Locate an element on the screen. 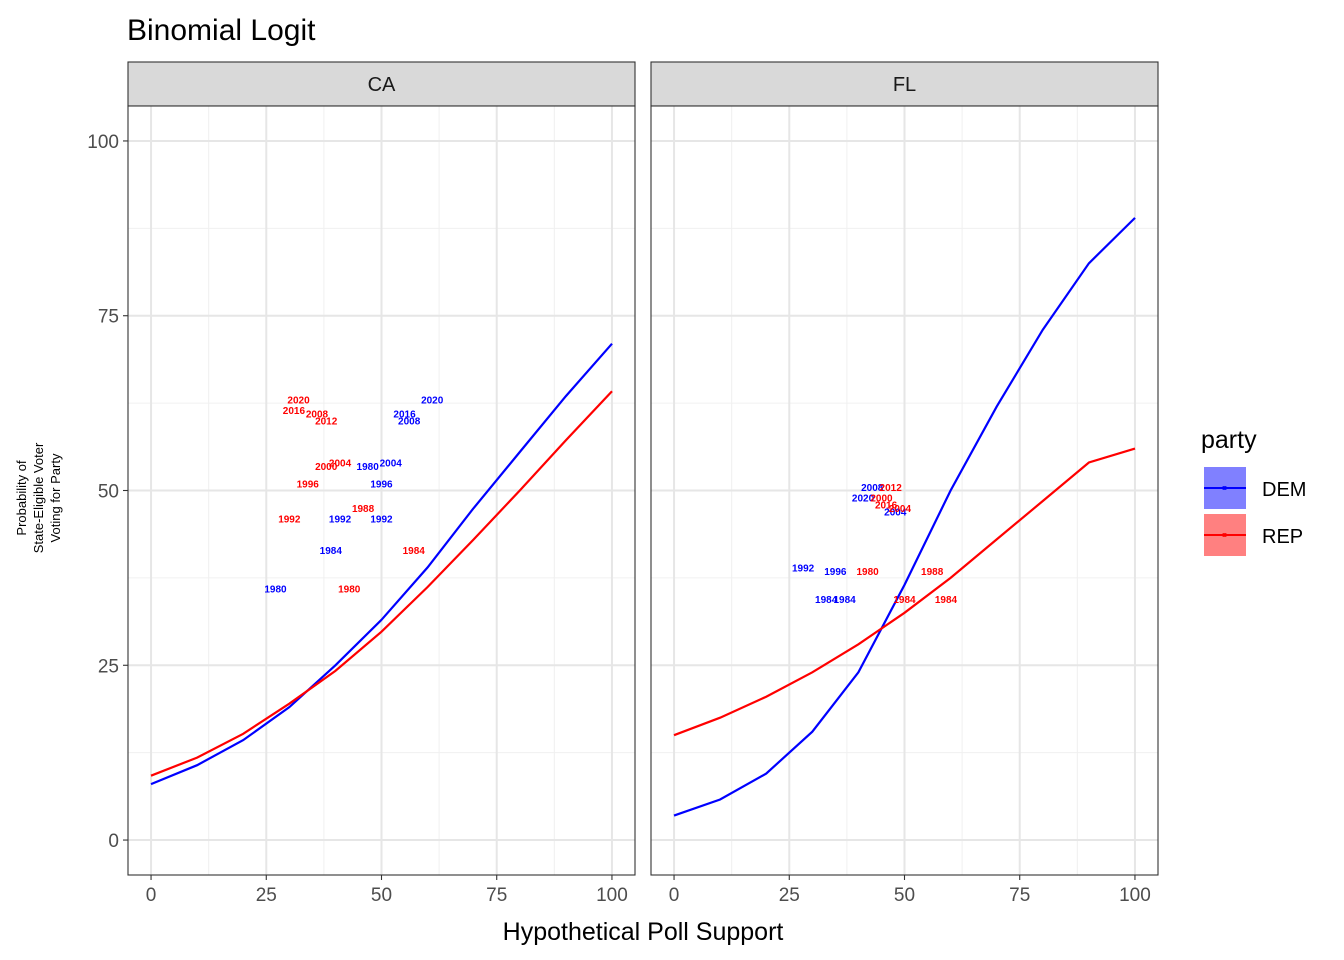 The height and width of the screenshot is (960, 1344). y-tick-label: 25 is located at coordinates (108, 666).